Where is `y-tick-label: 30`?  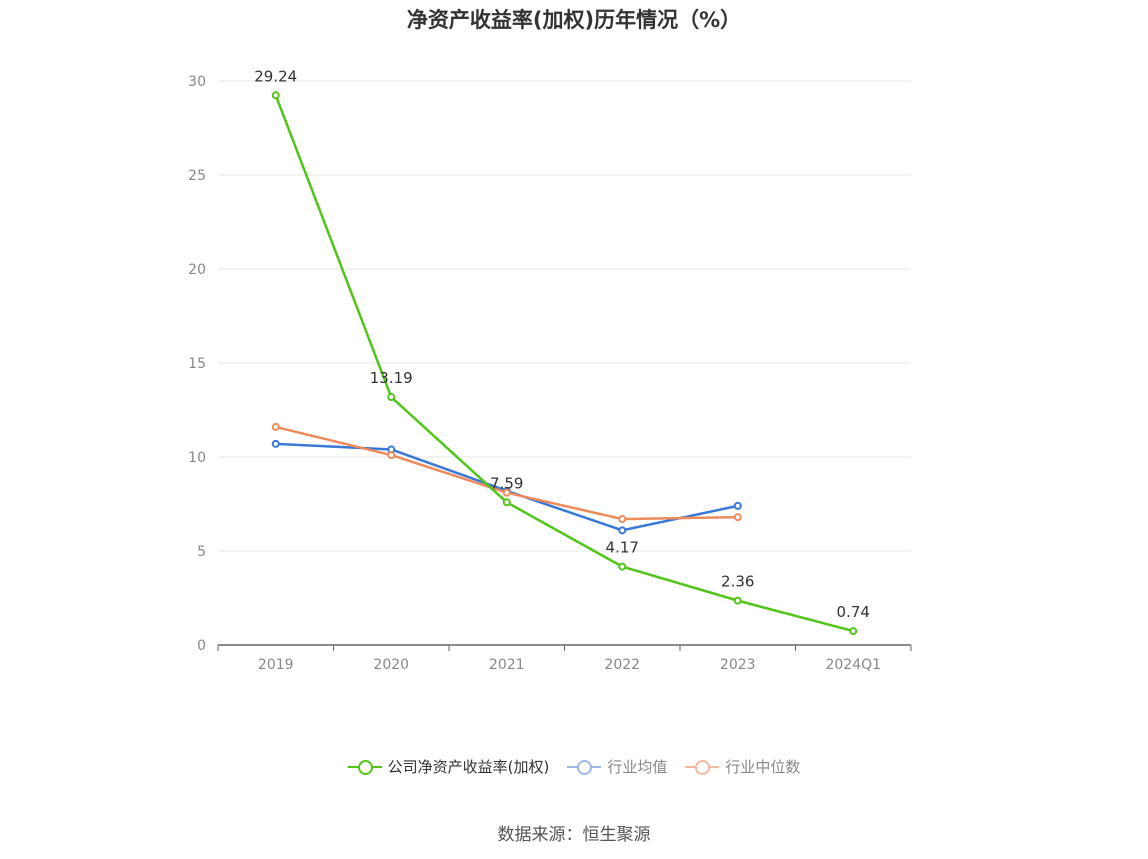
y-tick-label: 30 is located at coordinates (197, 82).